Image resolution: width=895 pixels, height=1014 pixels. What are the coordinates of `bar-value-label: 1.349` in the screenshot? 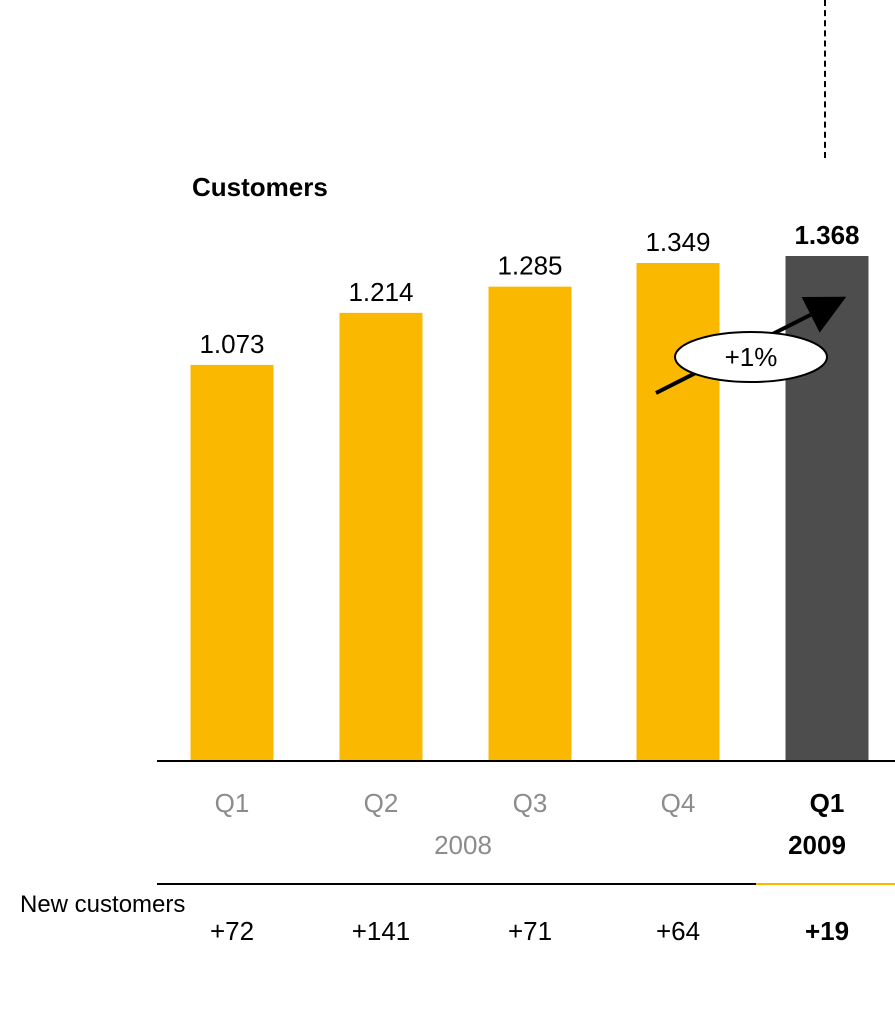 It's located at (677, 242).